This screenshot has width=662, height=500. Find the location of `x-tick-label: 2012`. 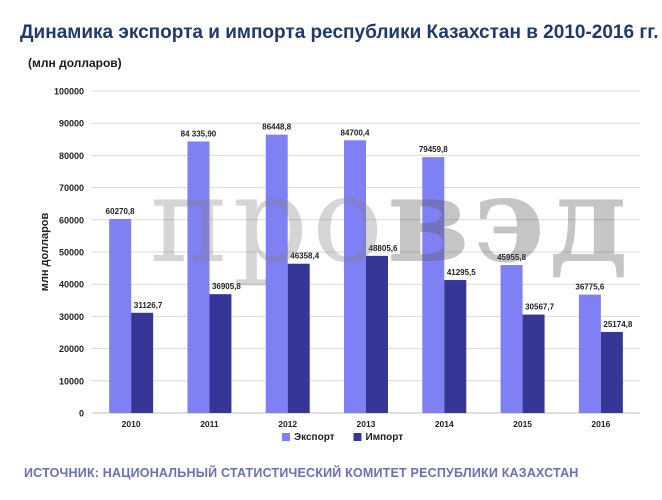

x-tick-label: 2012 is located at coordinates (287, 424).